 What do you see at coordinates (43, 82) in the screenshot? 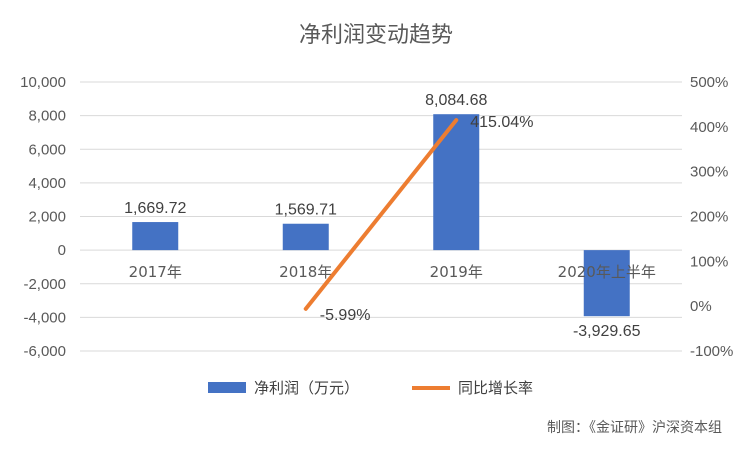
I see `left-tick-label: 10,000` at bounding box center [43, 82].